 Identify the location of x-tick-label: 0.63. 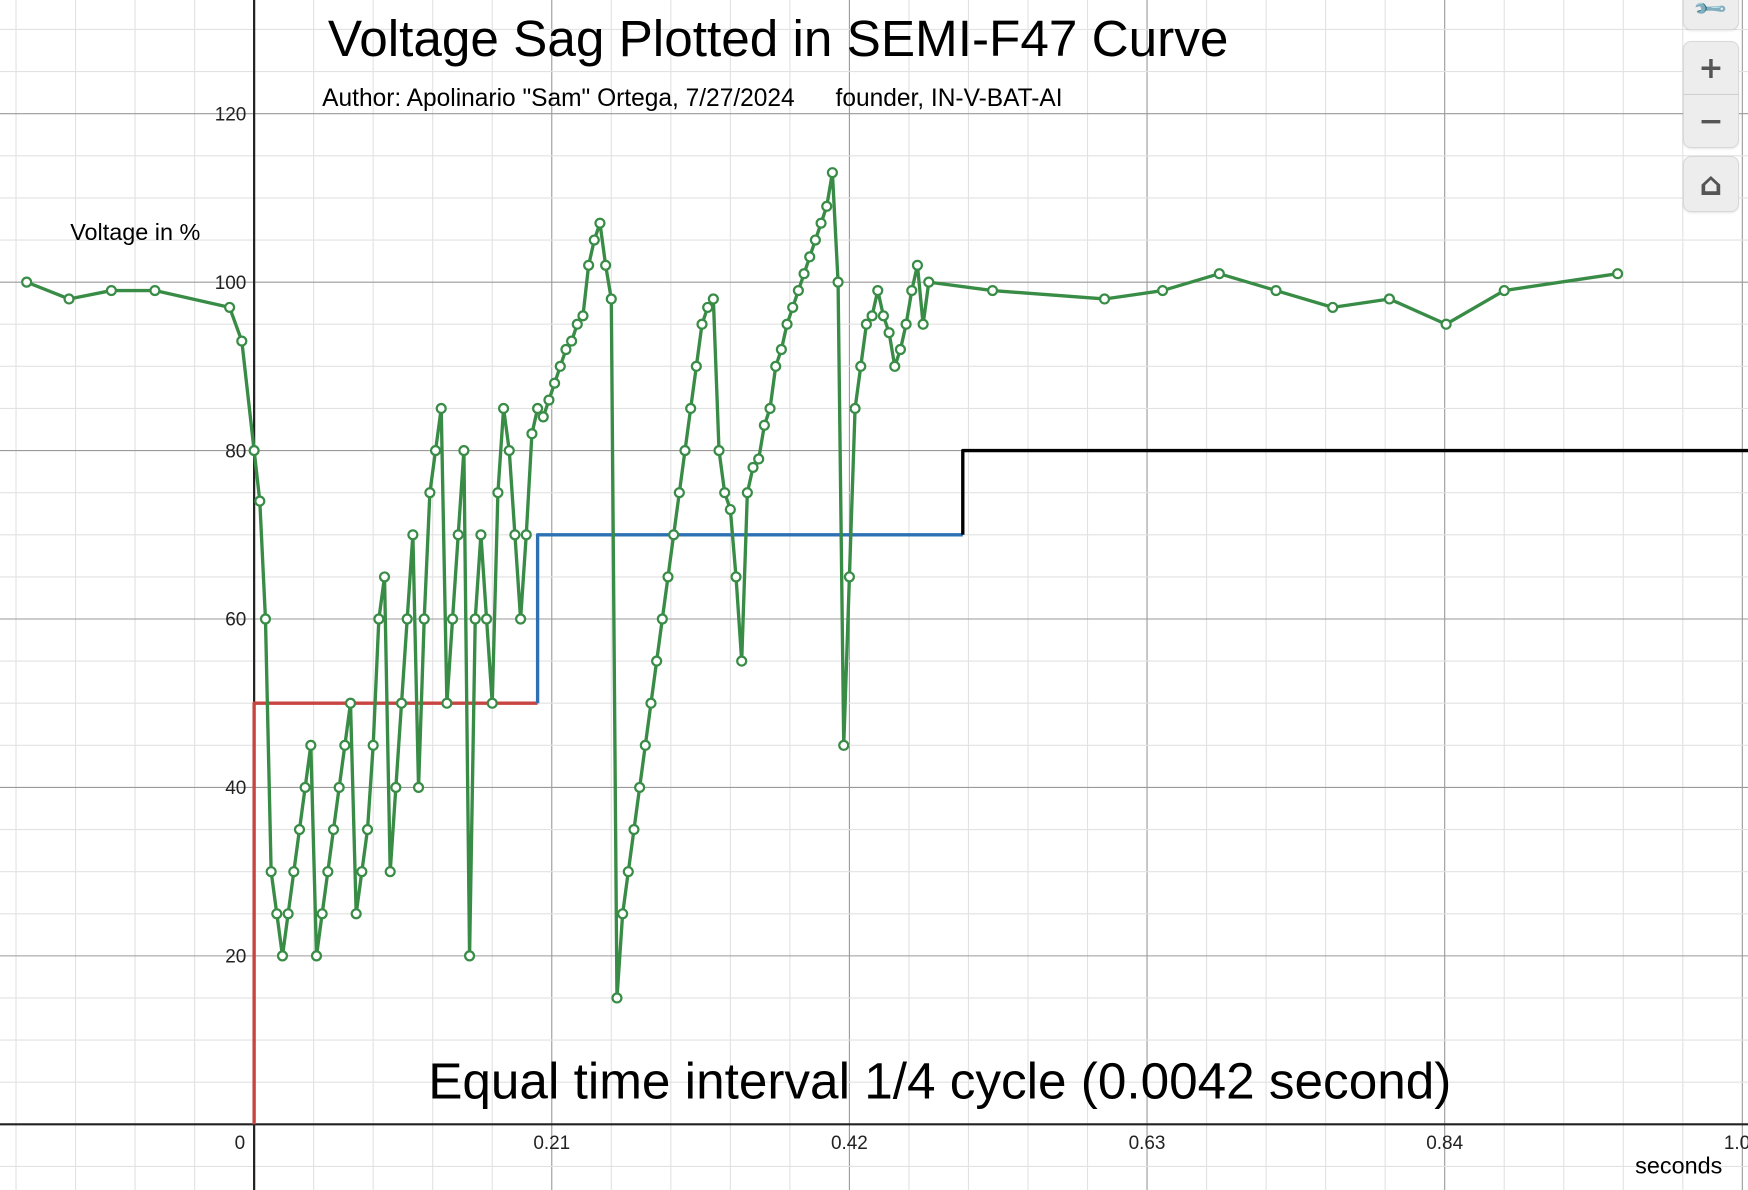
(1147, 1143).